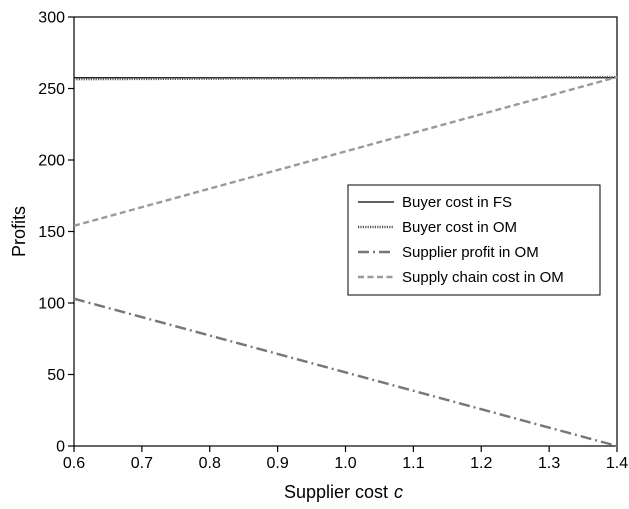 The image size is (629, 509). Describe the element at coordinates (336, 492) in the screenshot. I see `x-axis-label-text: Supplier cost` at that location.